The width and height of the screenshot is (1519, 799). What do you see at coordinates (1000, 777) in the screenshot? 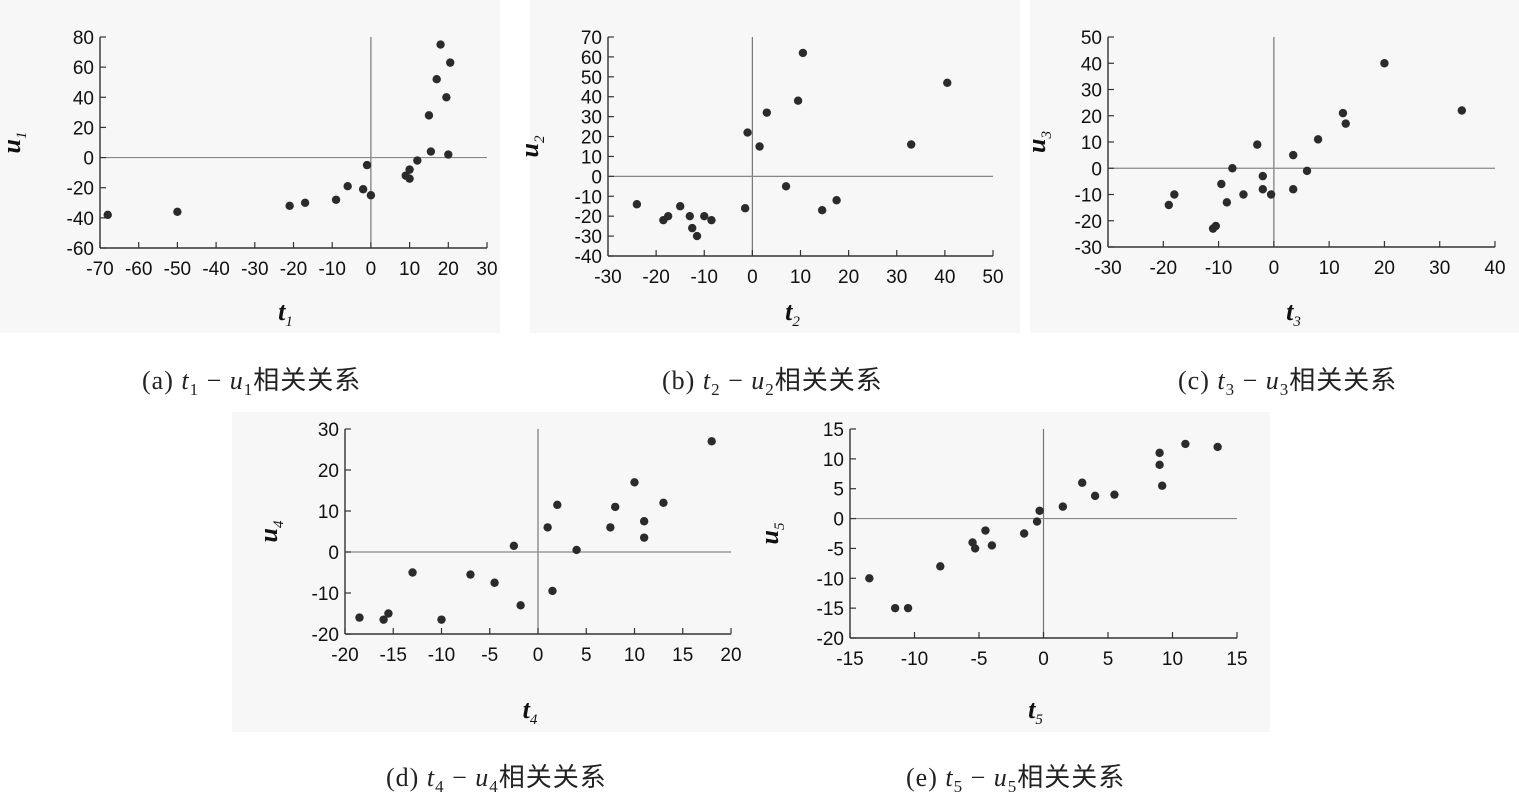
I see `caption-e-u: u` at bounding box center [1000, 777].